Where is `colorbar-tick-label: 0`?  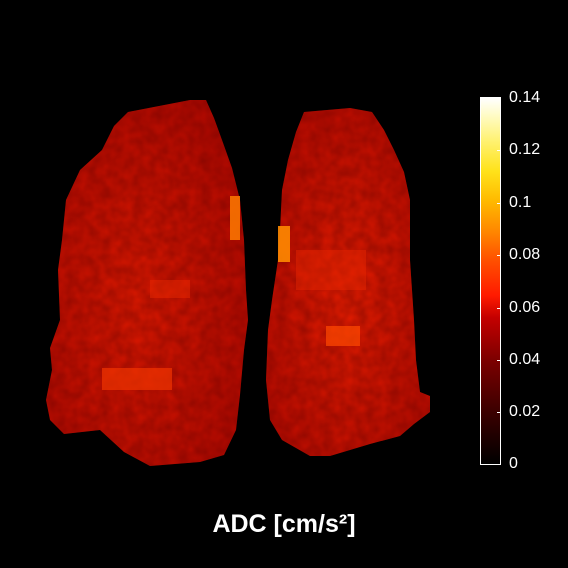
colorbar-tick-label: 0 is located at coordinates (513, 463).